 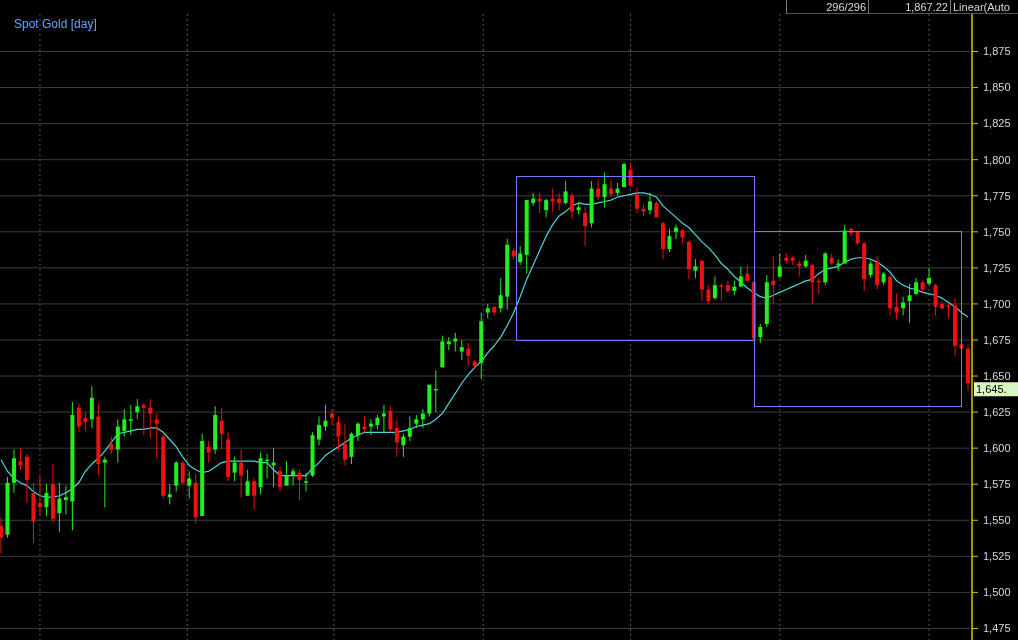 What do you see at coordinates (55, 24) in the screenshot?
I see `chart-title: Spot Gold [day]` at bounding box center [55, 24].